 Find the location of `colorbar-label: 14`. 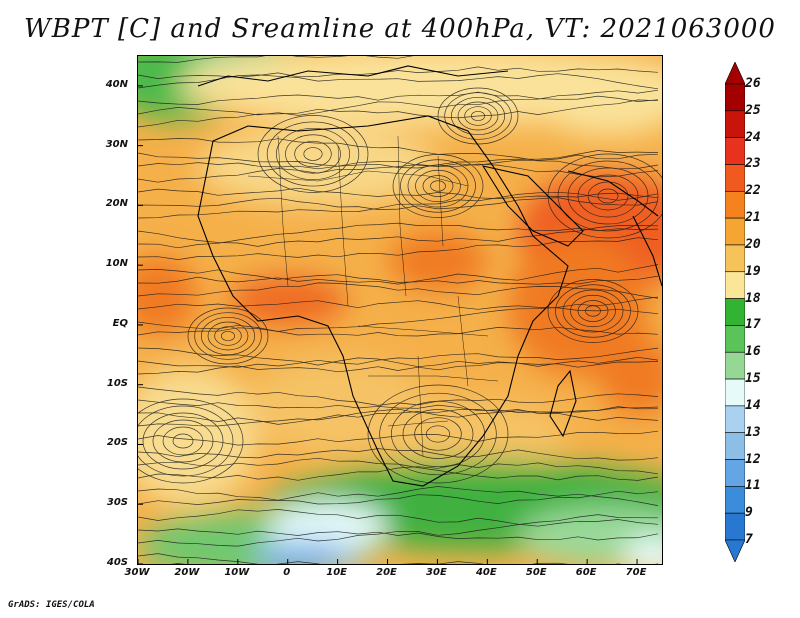

colorbar-label: 14 is located at coordinates (753, 405).